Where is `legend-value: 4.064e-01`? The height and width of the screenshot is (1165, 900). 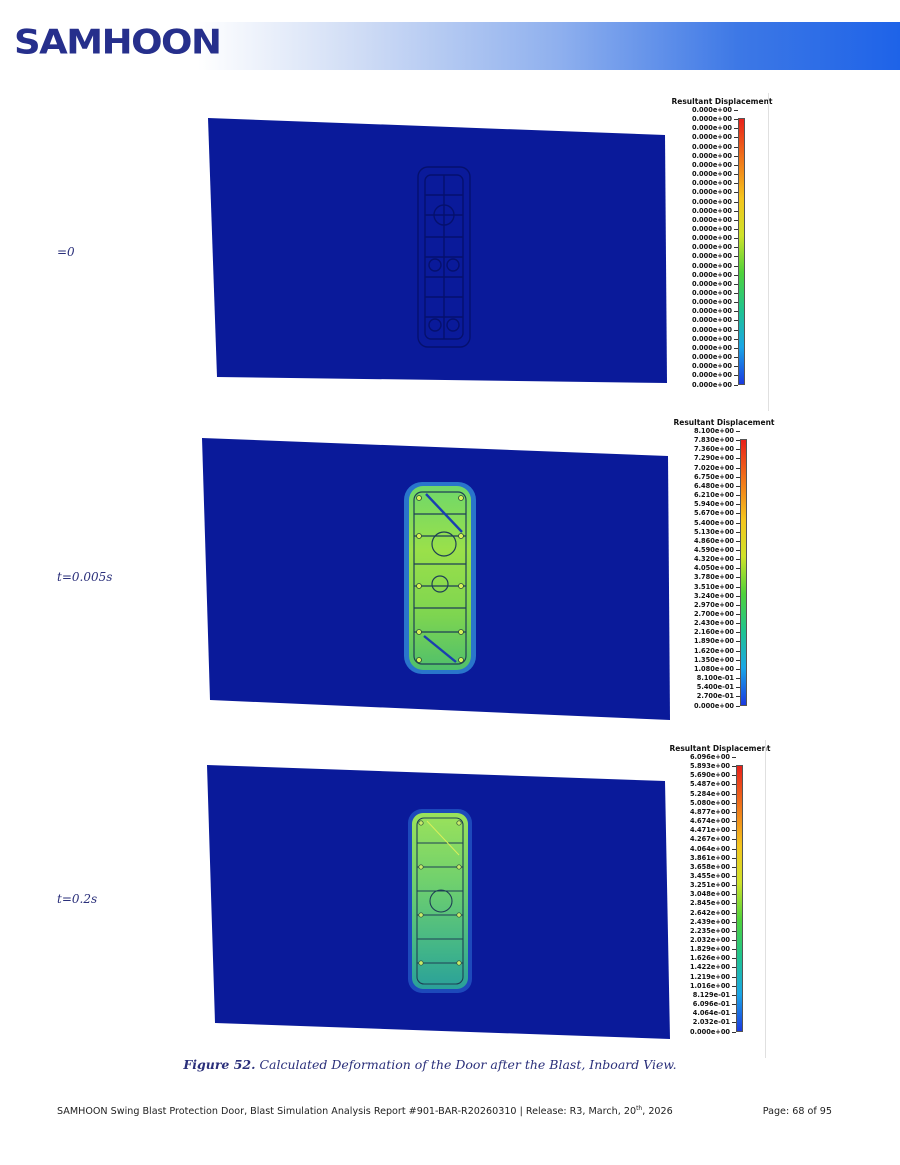 legend-value: 4.064e-01 is located at coordinates (711, 1013).